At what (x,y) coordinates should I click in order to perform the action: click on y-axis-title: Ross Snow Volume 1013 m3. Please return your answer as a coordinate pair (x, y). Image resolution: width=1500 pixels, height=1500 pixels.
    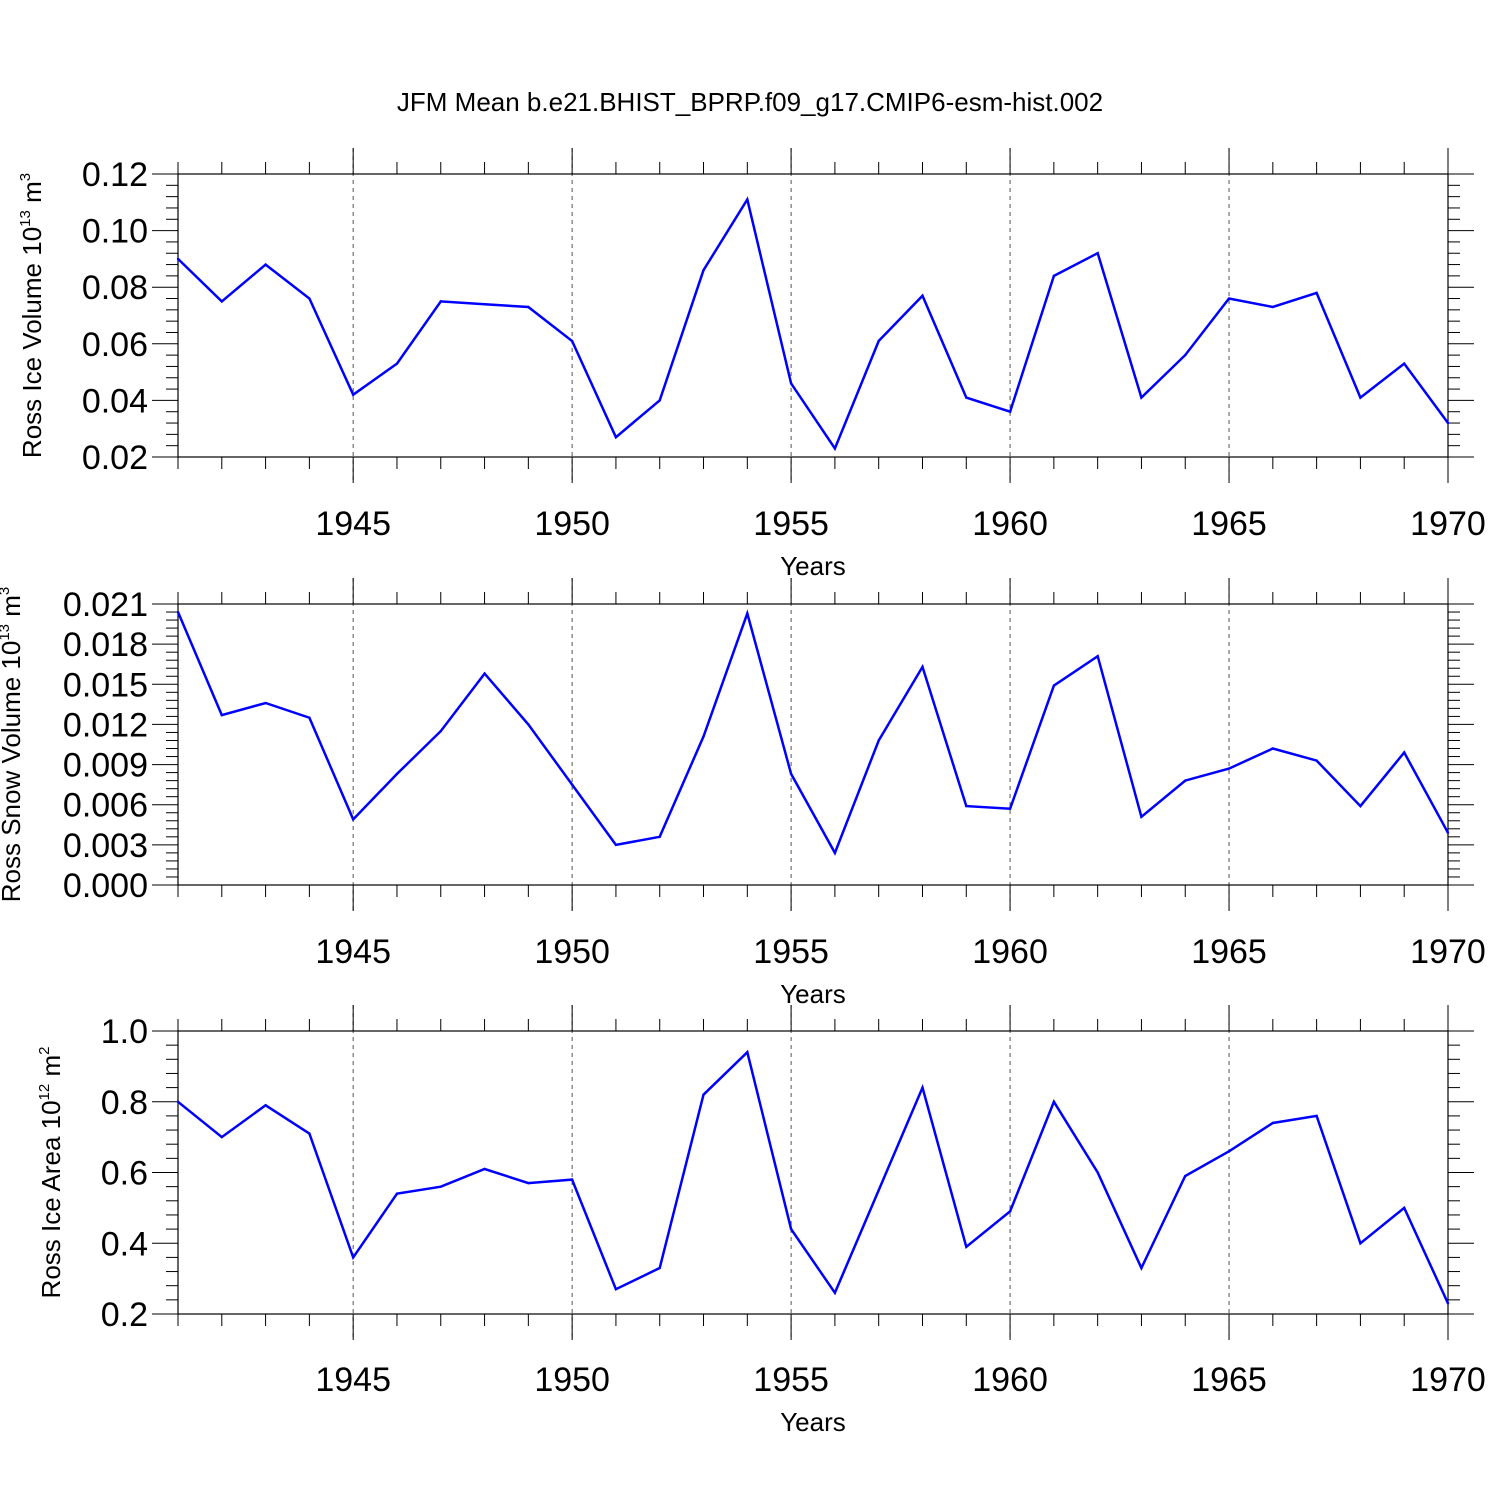
    Looking at the image, I should click on (13, 745).